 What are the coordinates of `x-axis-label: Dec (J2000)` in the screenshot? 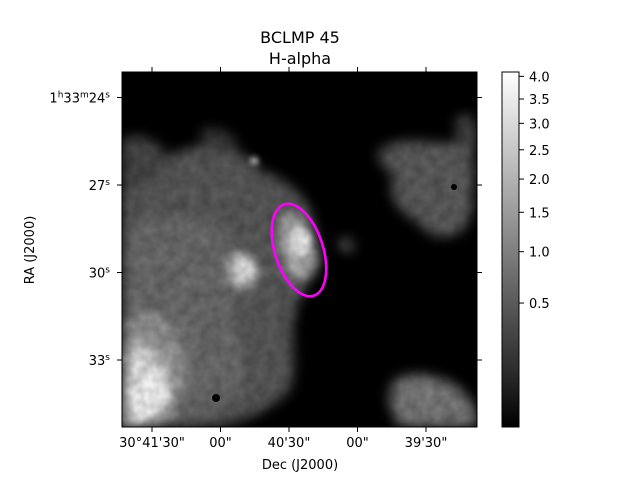 It's located at (300, 465).